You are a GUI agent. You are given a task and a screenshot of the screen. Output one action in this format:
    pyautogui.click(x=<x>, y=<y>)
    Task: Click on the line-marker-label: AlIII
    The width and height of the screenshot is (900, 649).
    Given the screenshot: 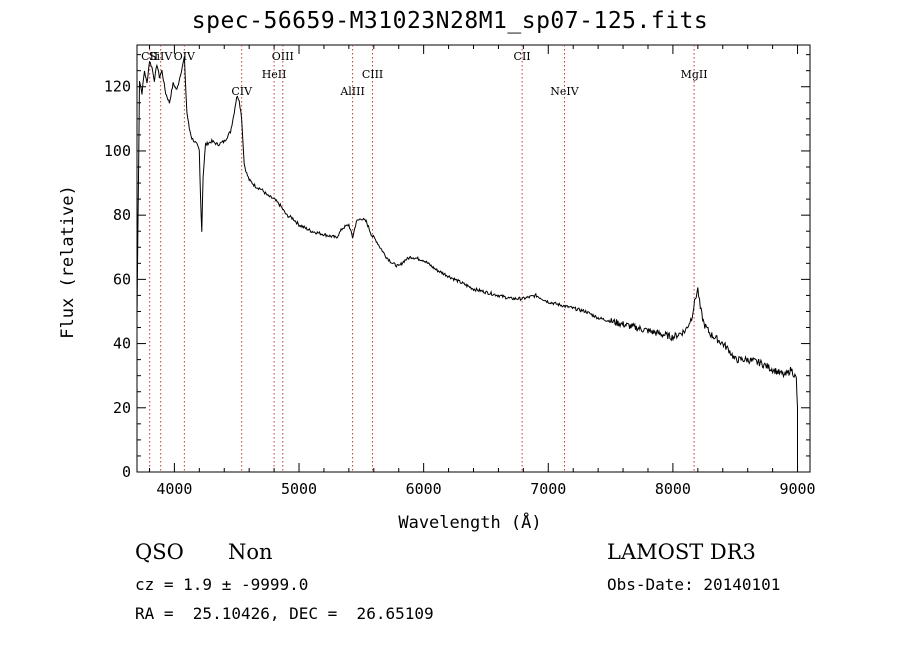 What is the action you would take?
    pyautogui.click(x=352, y=91)
    